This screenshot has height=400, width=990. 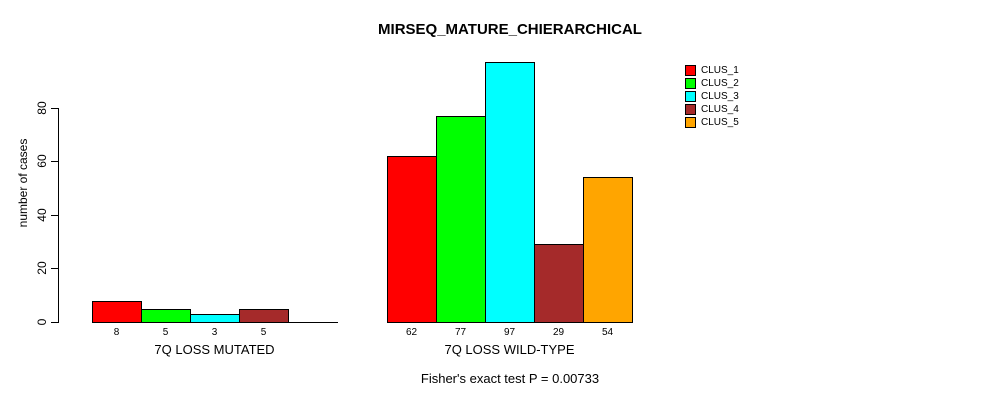 I want to click on legend-label: CLUS_1, so click(x=720, y=70).